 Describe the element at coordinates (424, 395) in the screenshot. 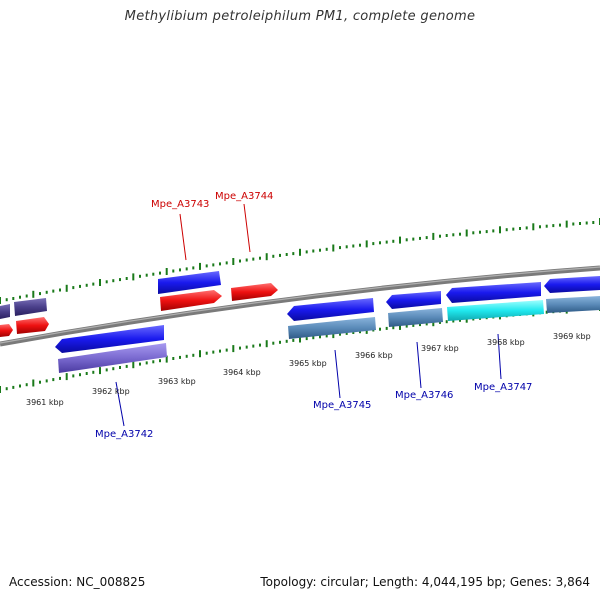

I see `gene-label-reverse: Mpe_A3746` at that location.